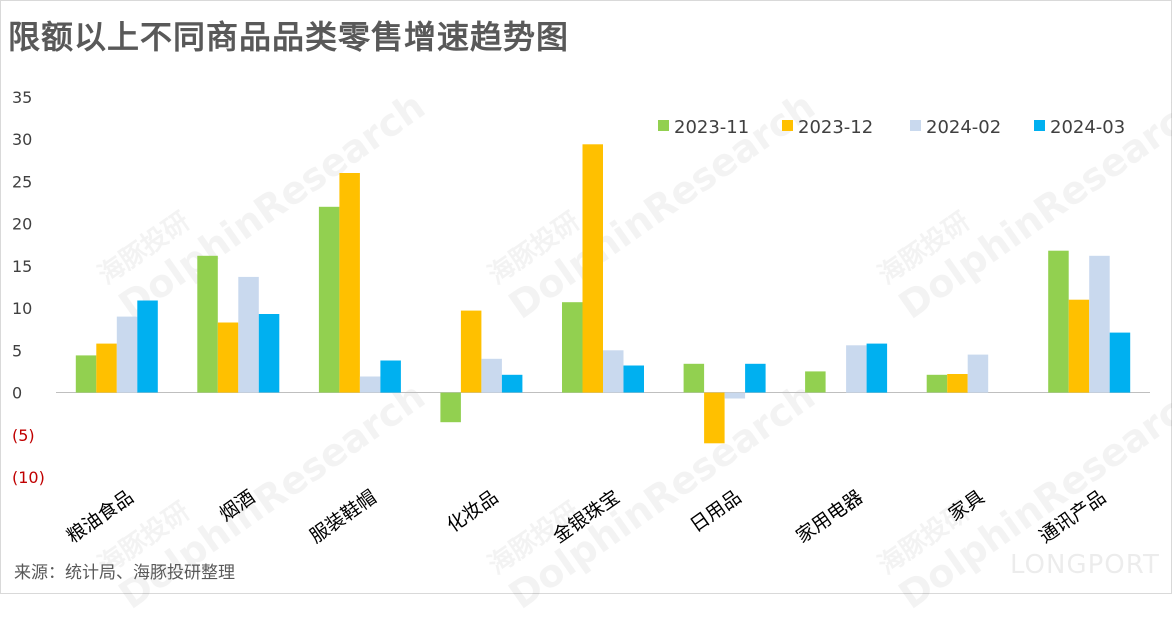  What do you see at coordinates (877, 368) in the screenshot?
I see `bar-2024-03-家用电器` at bounding box center [877, 368].